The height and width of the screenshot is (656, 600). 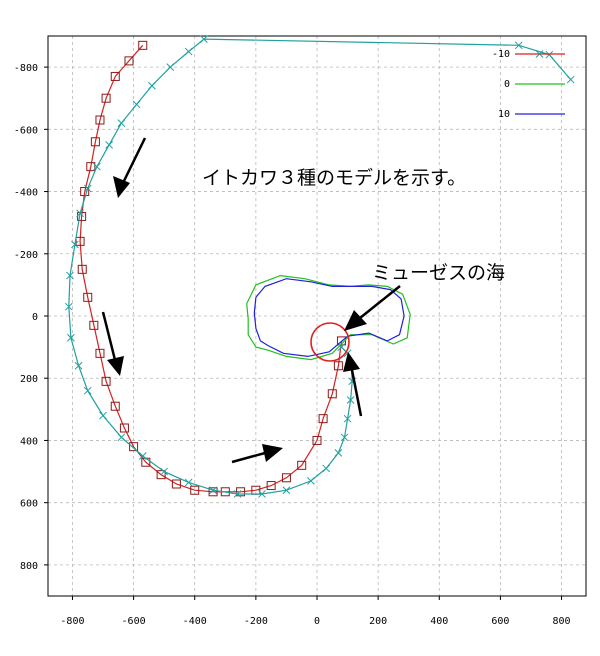 What do you see at coordinates (330, 342) in the screenshot?
I see `target-highlight-circle` at bounding box center [330, 342].